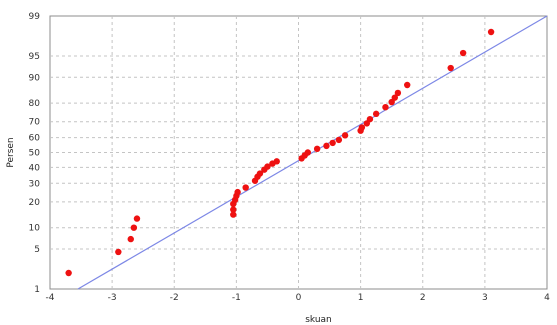 The width and height of the screenshot is (557, 325). Describe the element at coordinates (35, 139) in the screenshot. I see `y-tick-label: 60` at that location.